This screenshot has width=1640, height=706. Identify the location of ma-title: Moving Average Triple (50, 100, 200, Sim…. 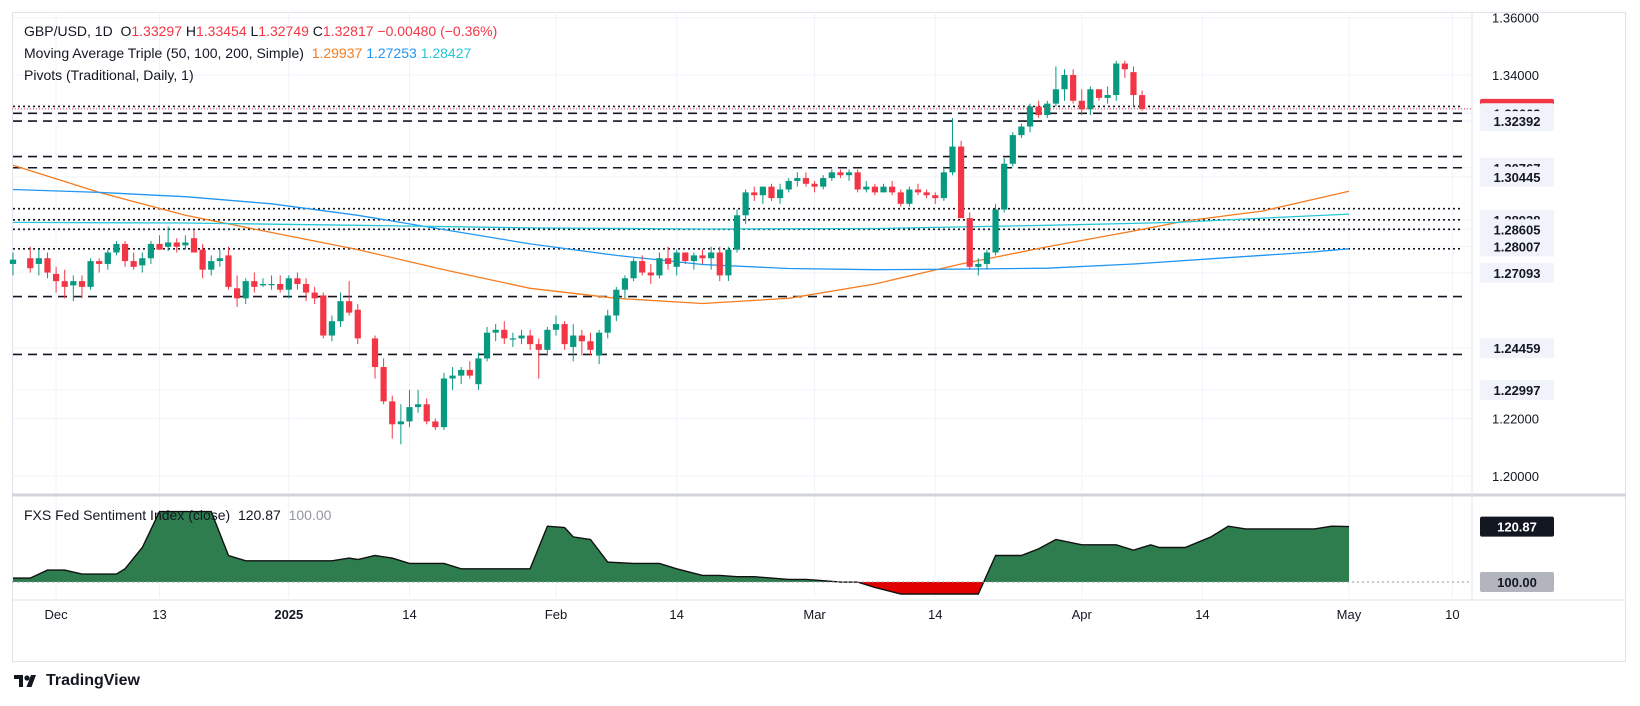
(164, 53).